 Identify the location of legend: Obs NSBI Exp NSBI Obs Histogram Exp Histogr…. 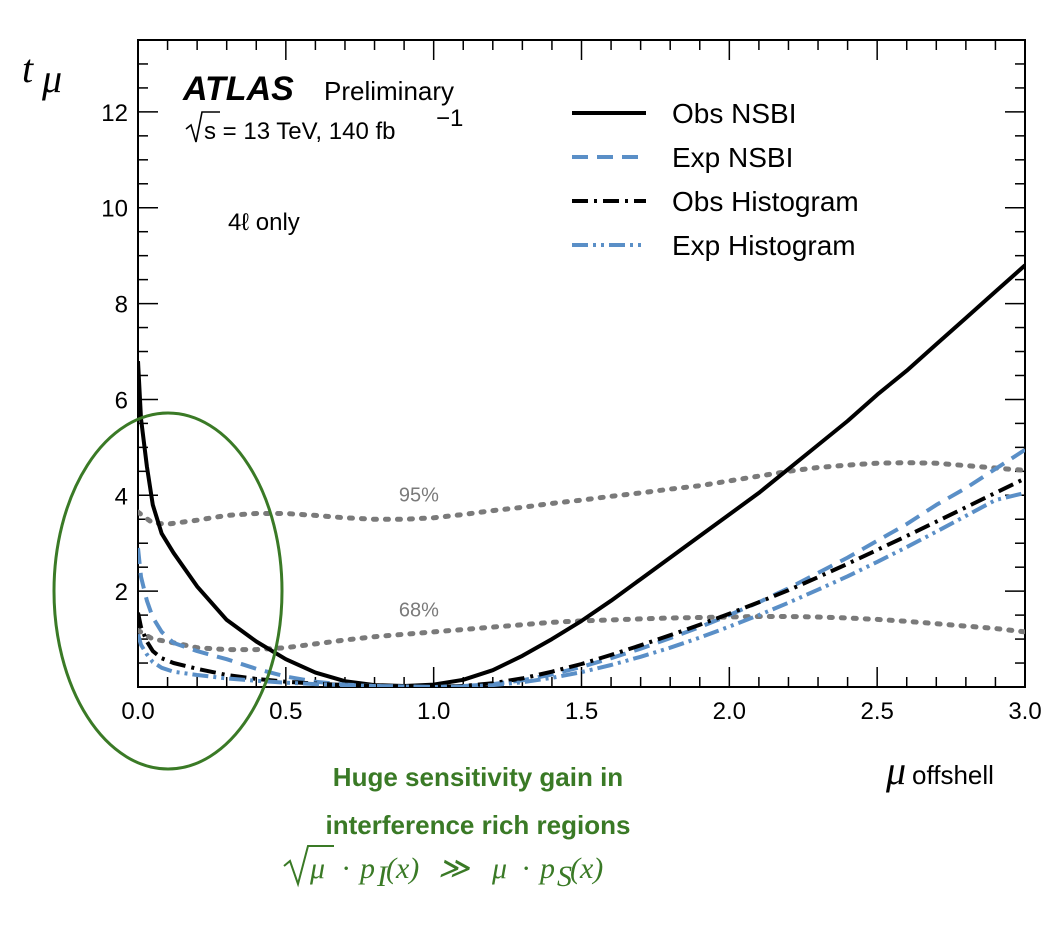
(715, 179).